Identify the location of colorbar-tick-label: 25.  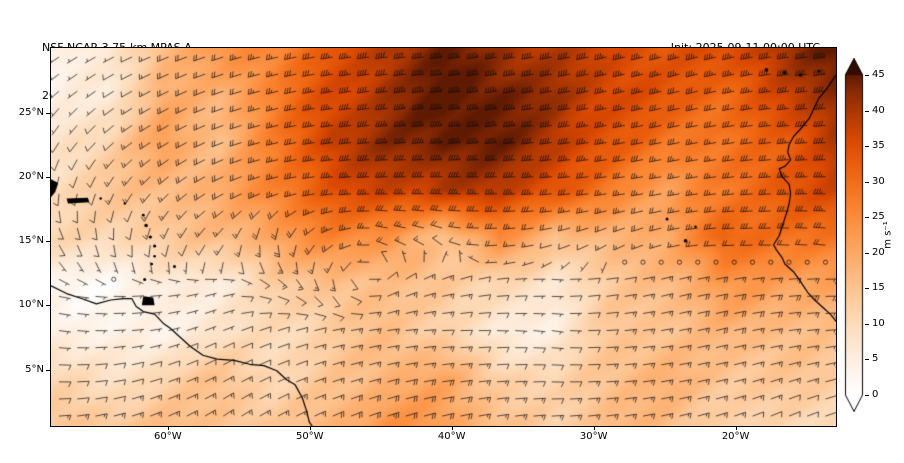
(878, 217).